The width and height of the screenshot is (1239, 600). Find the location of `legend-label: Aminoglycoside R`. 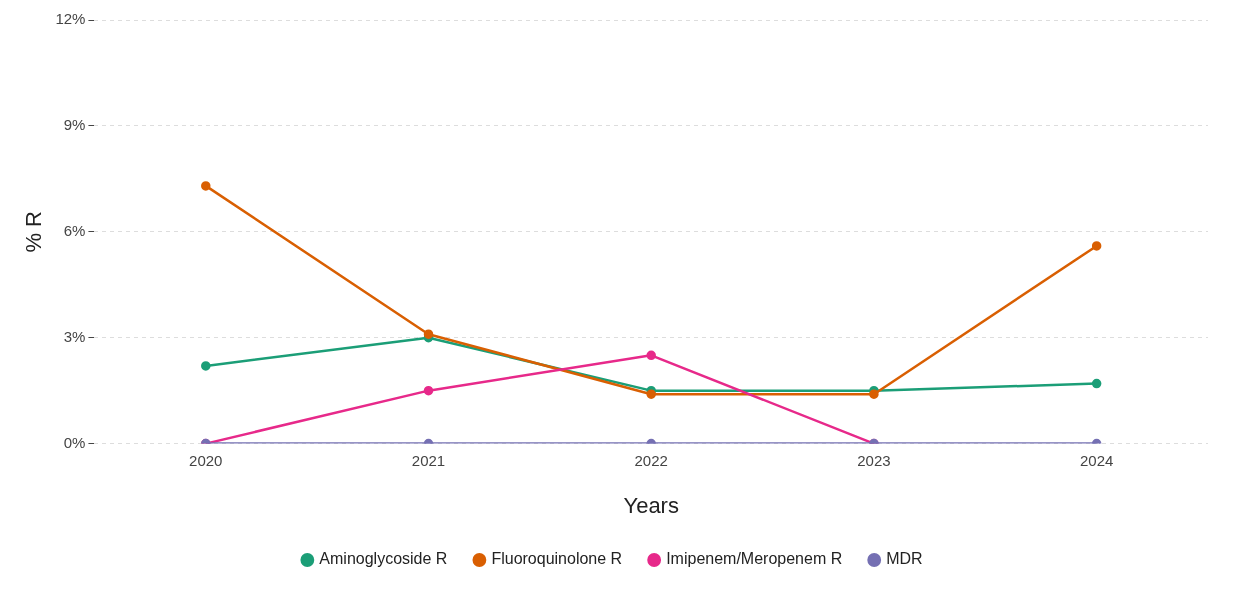

legend-label: Aminoglycoside R is located at coordinates (383, 559).